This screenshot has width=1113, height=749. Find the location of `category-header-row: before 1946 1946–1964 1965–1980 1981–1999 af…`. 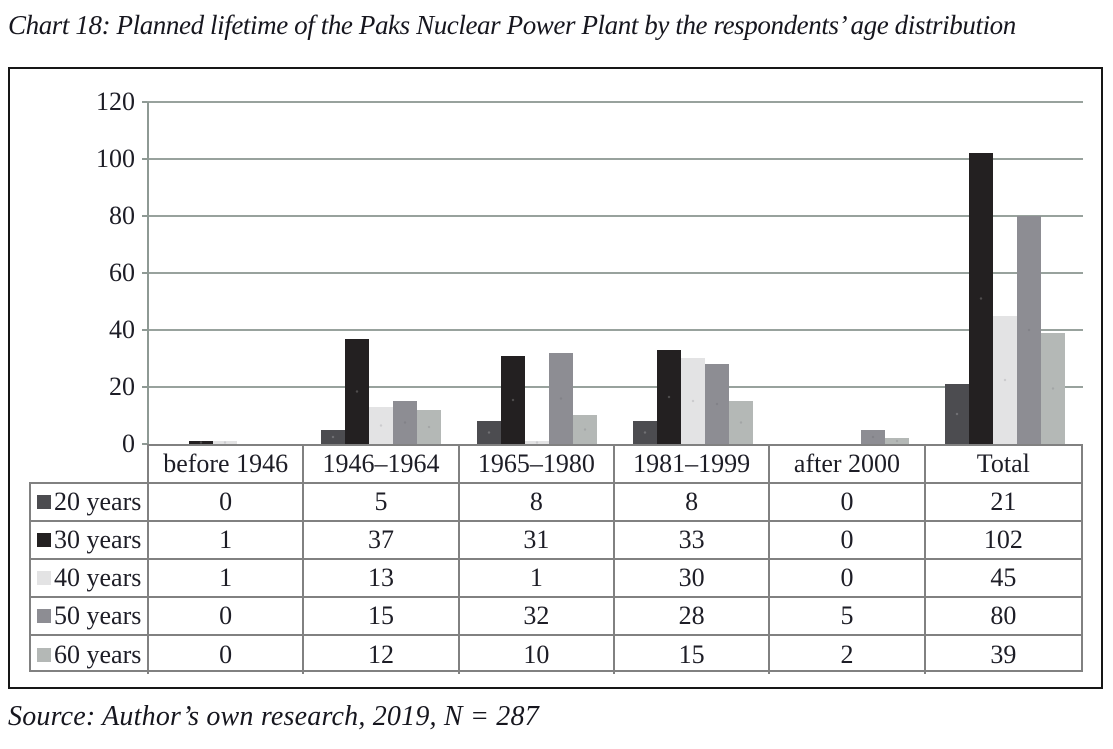

category-header-row: before 1946 1946–1964 1965–1980 1981–1999 af… is located at coordinates (615, 463).